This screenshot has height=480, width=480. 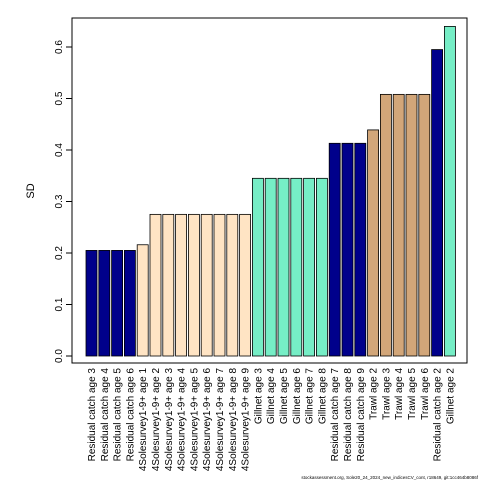 What do you see at coordinates (118, 415) in the screenshot?
I see `x-tick-label: Residual catch age 5` at bounding box center [118, 415].